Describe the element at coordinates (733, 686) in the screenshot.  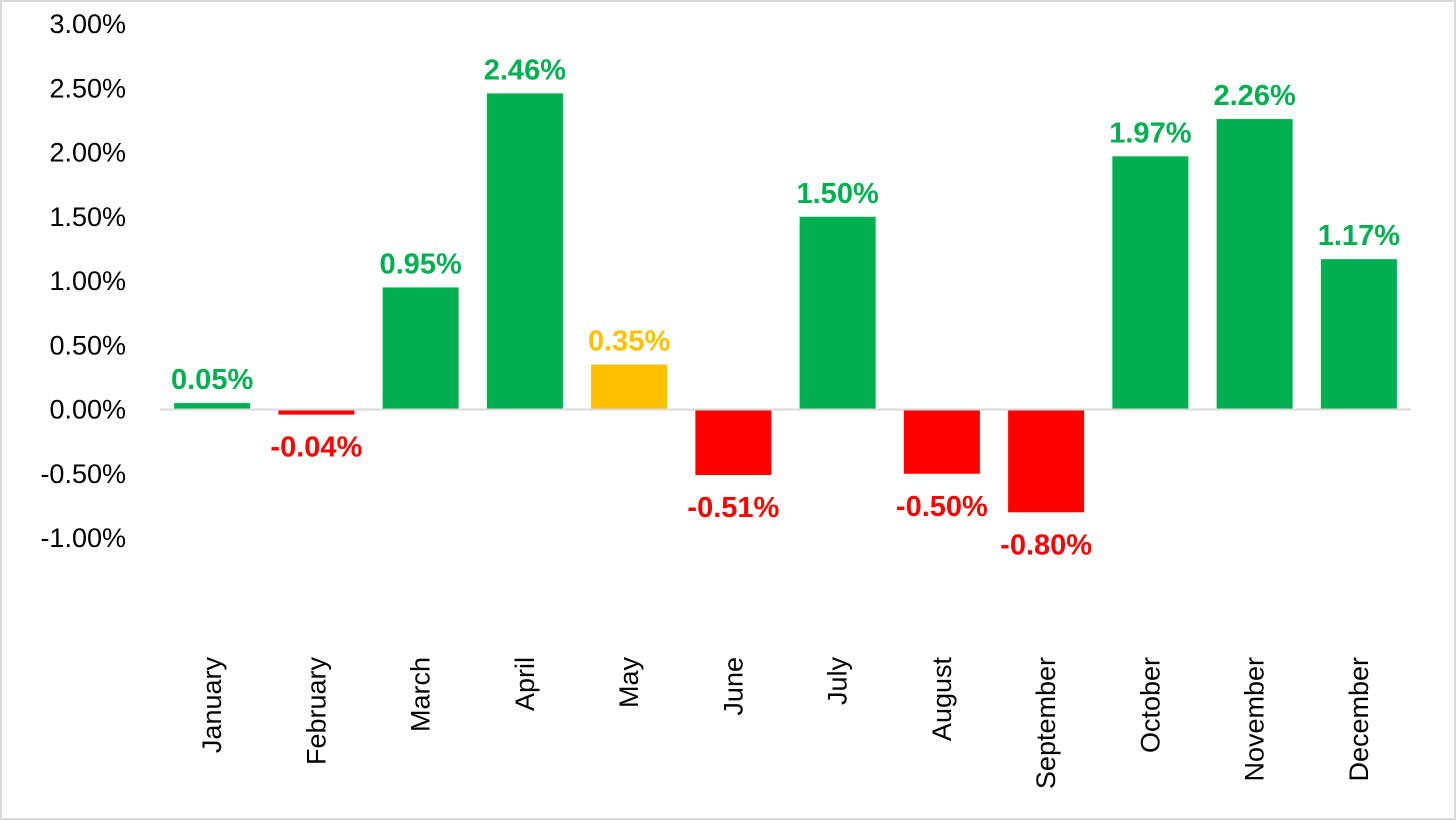
I see `x-tick-label-june: June` at that location.